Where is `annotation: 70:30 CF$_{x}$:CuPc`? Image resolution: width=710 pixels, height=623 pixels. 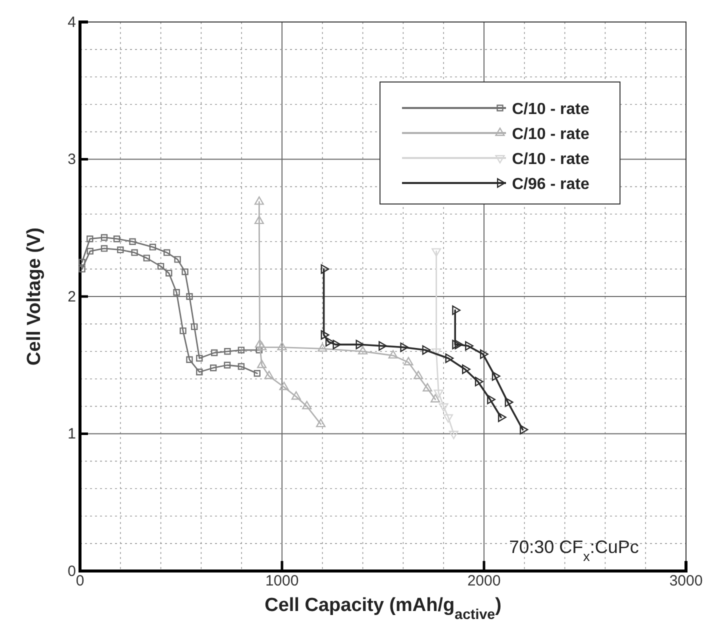 annotation: 70:30 CF$_{x}$:CuPc is located at coordinates (574, 550).